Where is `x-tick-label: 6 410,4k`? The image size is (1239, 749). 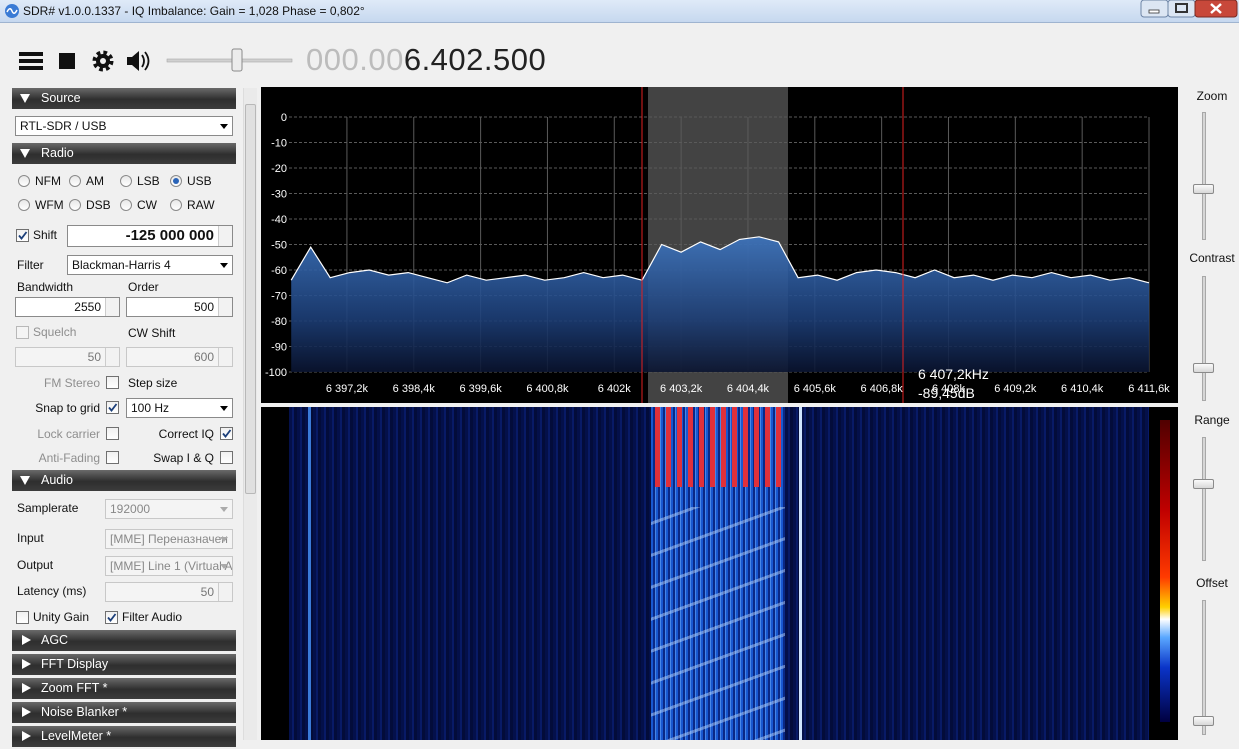
x-tick-label: 6 410,4k is located at coordinates (1082, 389).